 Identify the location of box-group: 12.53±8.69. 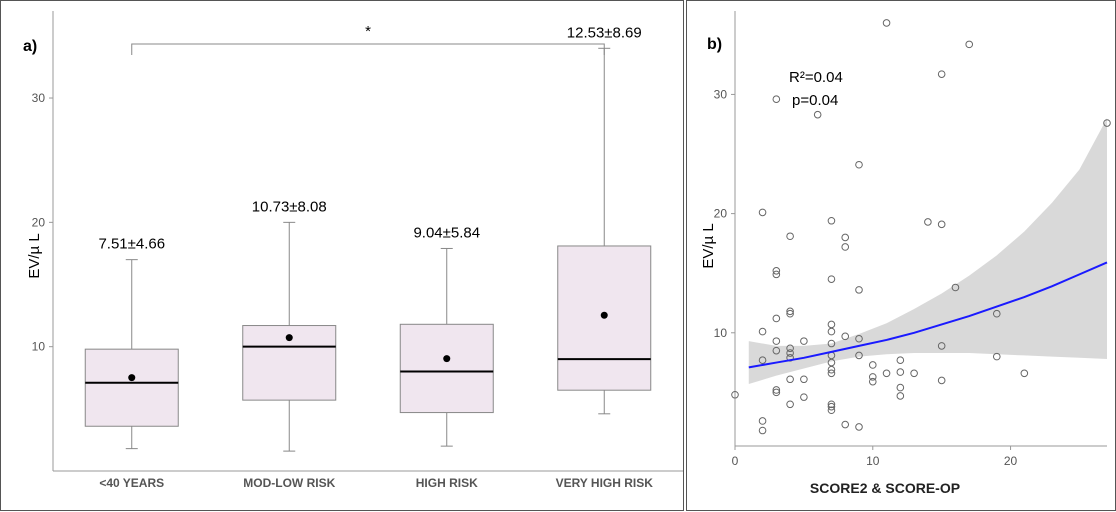
(604, 219).